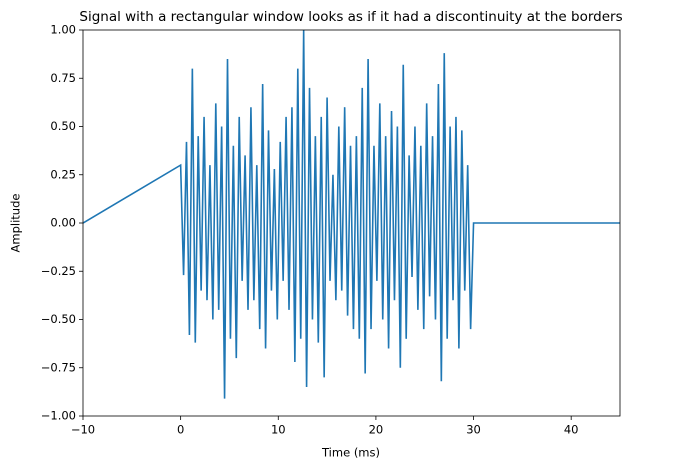 This screenshot has width=696, height=470. Describe the element at coordinates (278, 430) in the screenshot. I see `x-tick-label: 10` at that location.